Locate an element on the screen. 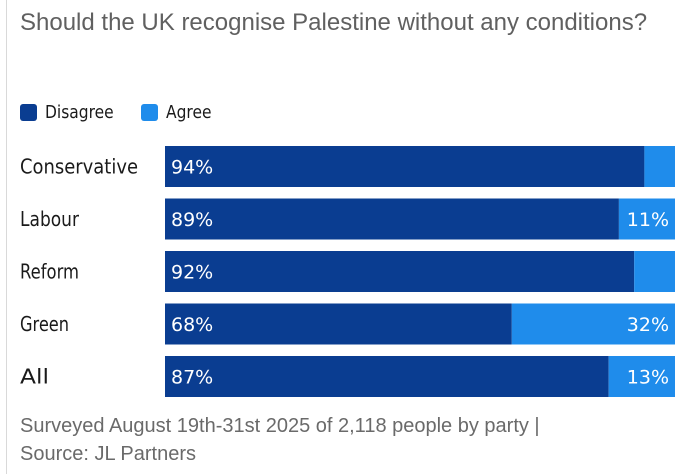  legend-label-agree: Agree is located at coordinates (188, 112).